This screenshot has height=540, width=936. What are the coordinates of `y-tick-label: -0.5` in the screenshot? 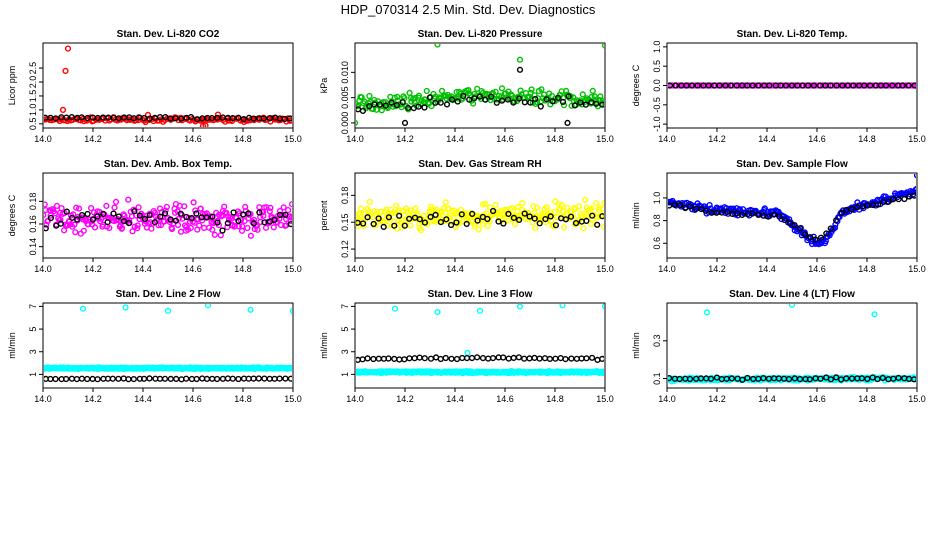 It's located at (657, 105).